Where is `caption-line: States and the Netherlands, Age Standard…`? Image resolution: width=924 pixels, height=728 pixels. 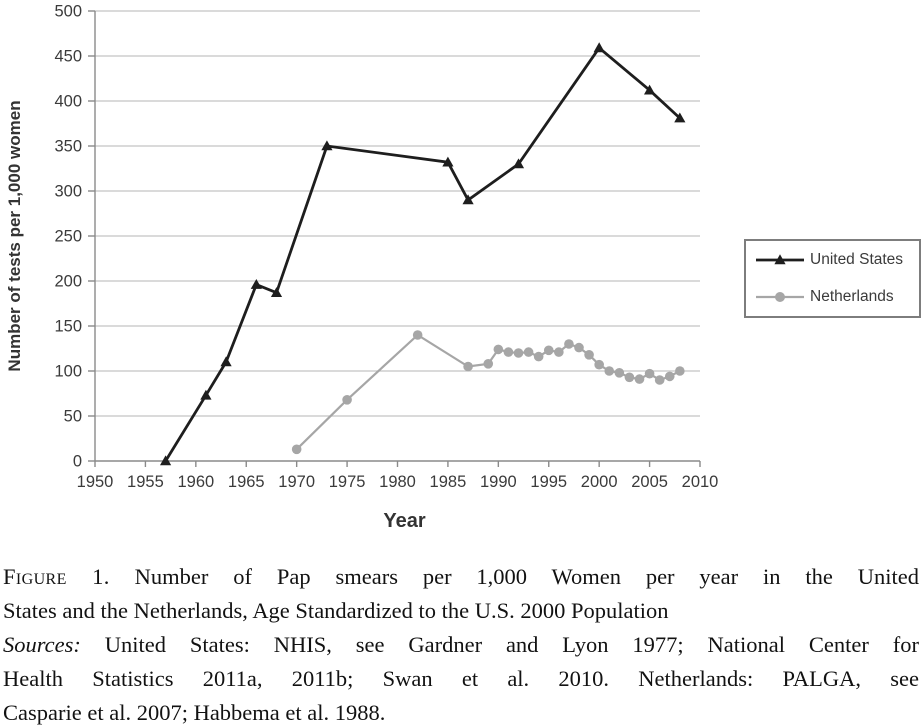 caption-line: States and the Netherlands, Age Standard… is located at coordinates (461, 611).